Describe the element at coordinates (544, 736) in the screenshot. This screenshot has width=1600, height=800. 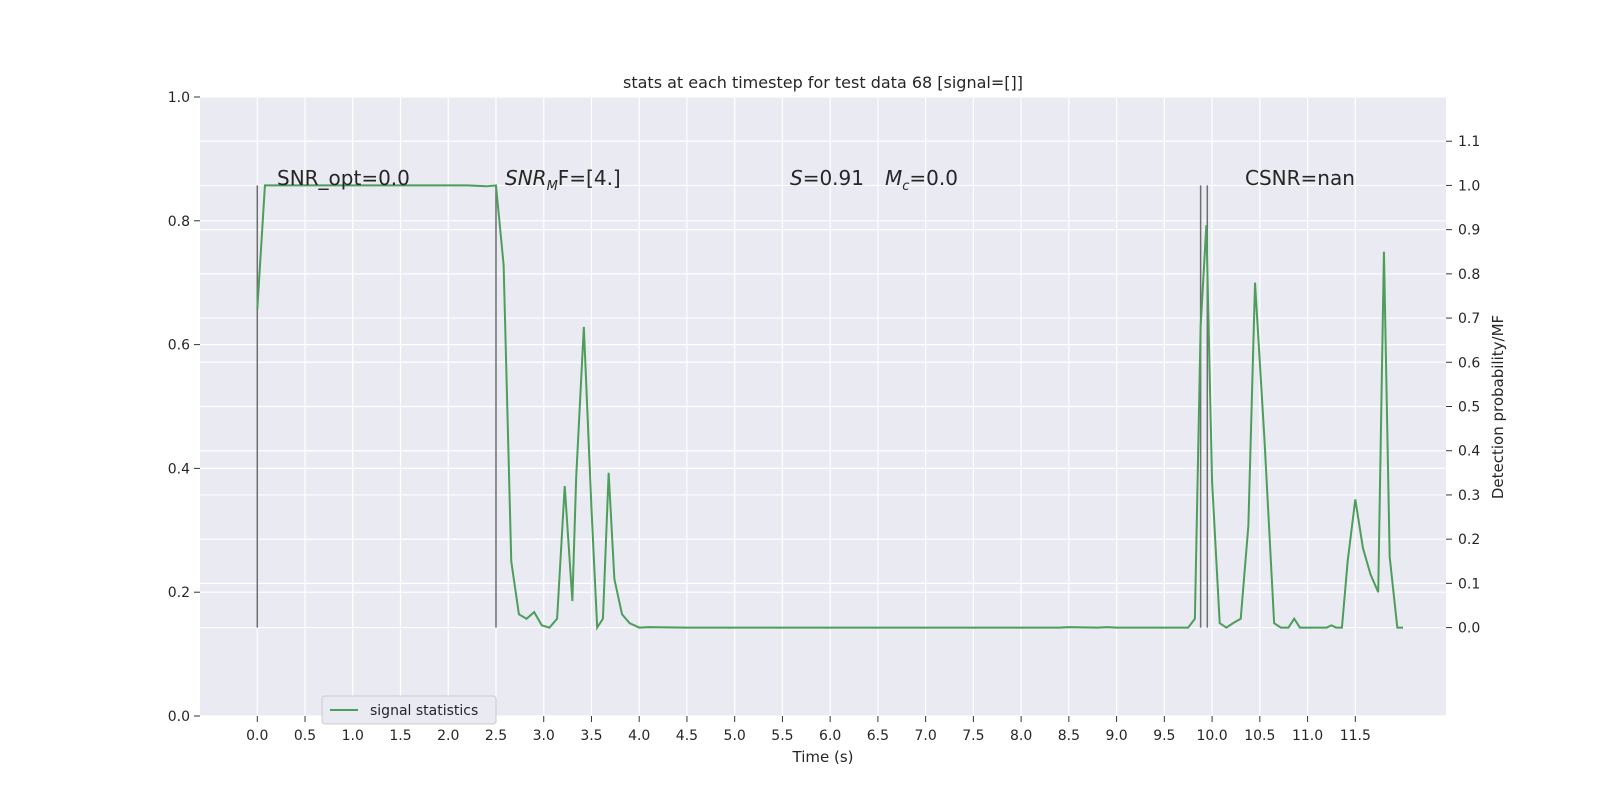
I see `x-tick-label: 3.0` at that location.